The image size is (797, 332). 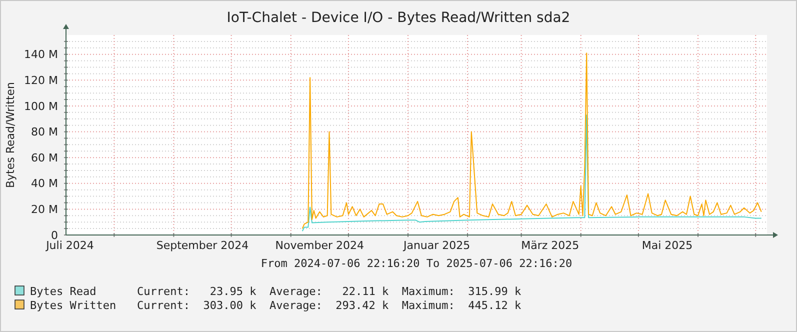 I want to click on y-tick-label: 60 M, so click(x=44, y=157).